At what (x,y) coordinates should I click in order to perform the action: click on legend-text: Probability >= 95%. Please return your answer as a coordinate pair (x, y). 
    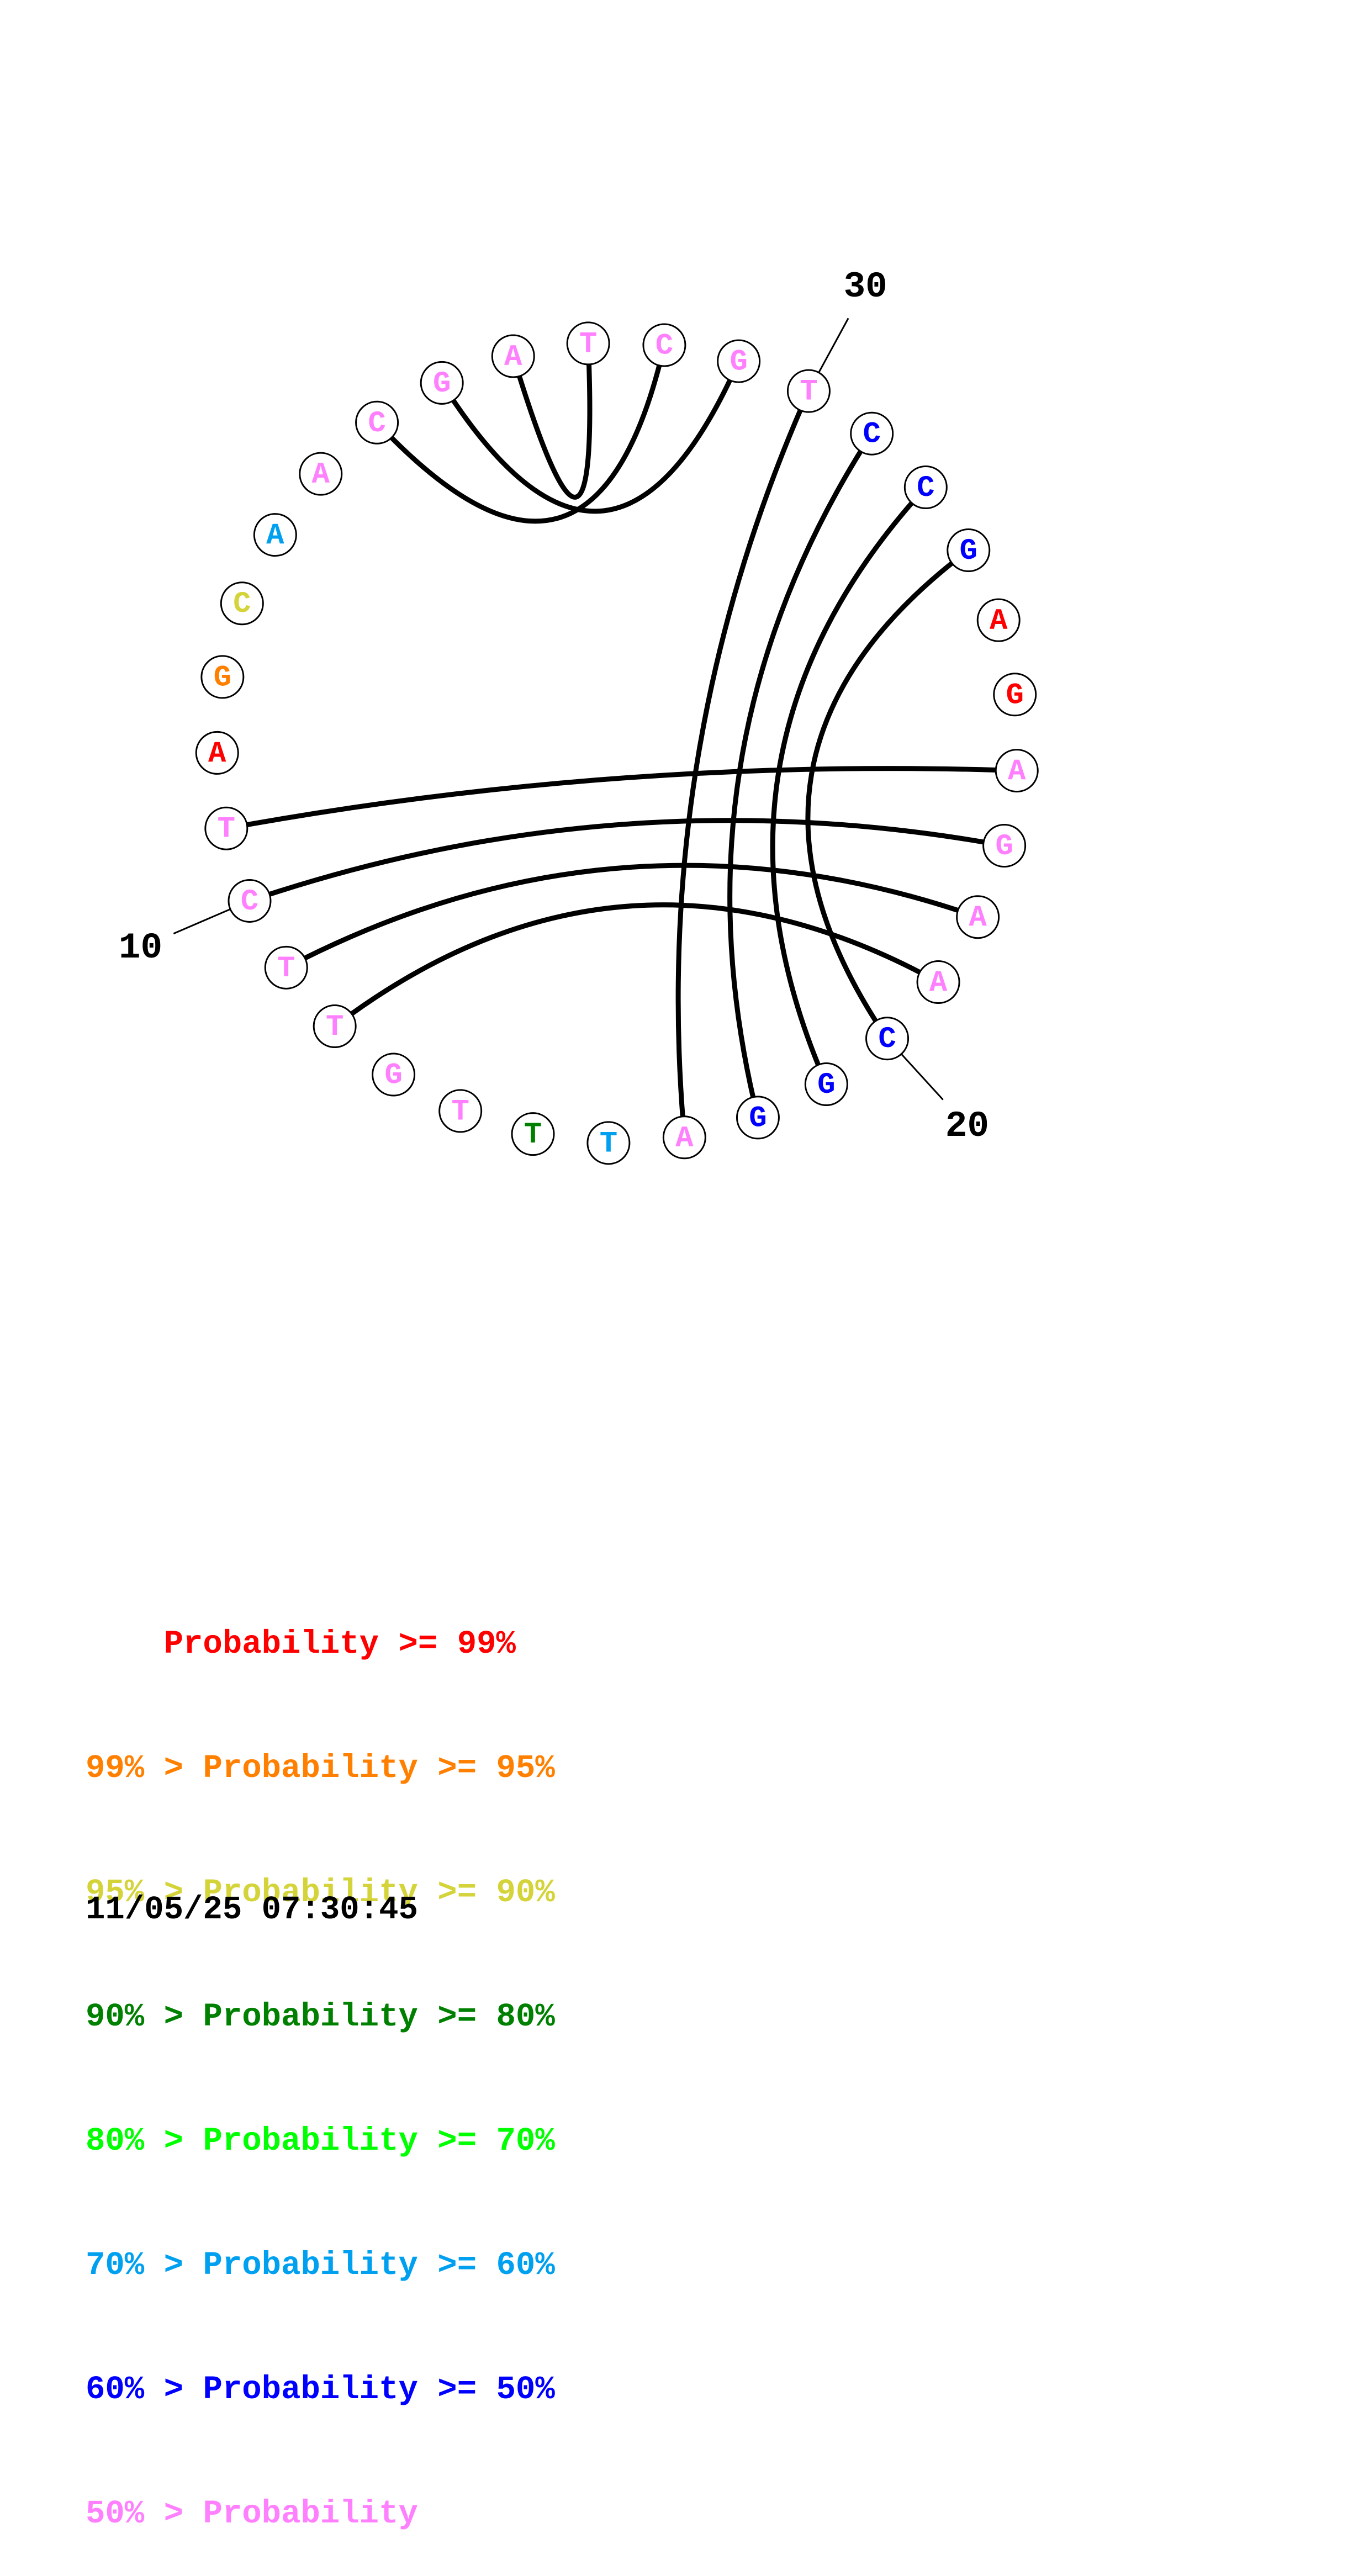
    Looking at the image, I should click on (379, 1768).